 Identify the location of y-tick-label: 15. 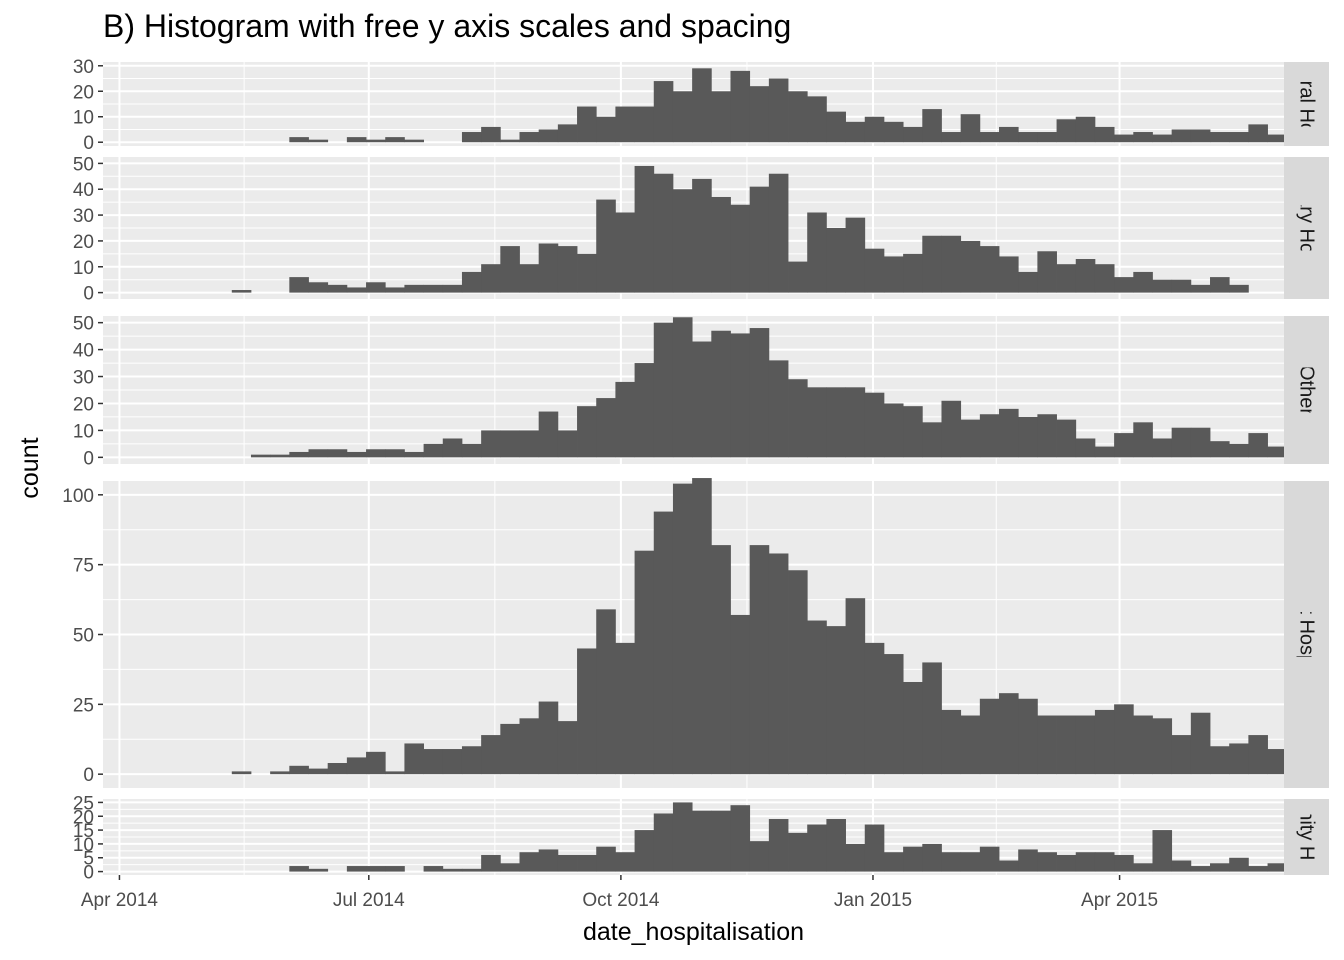
(83, 831).